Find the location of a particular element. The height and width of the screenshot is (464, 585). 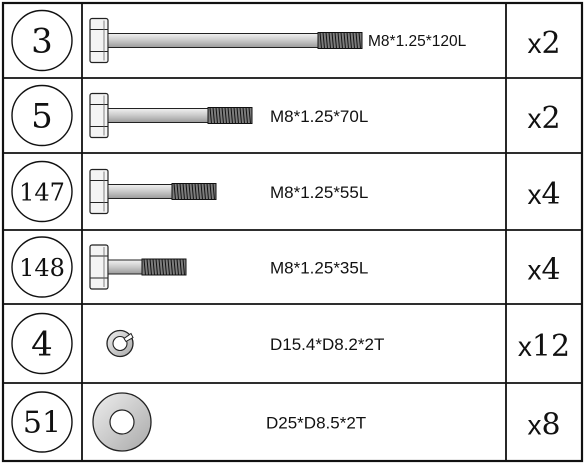

part-number-badge: 147 is located at coordinates (42, 191).